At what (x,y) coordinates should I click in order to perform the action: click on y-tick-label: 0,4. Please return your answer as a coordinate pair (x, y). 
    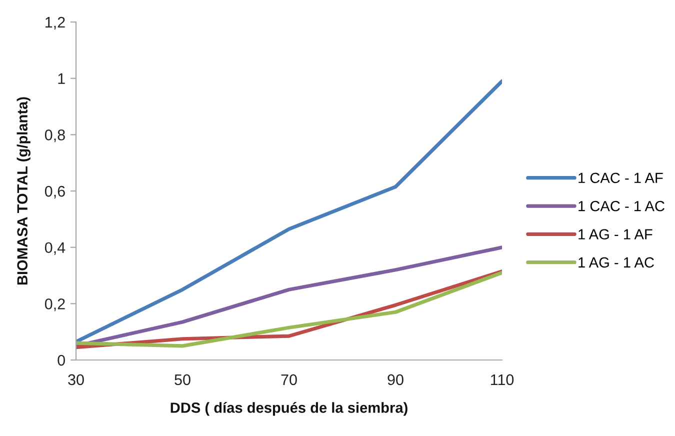
    Looking at the image, I should click on (55, 248).